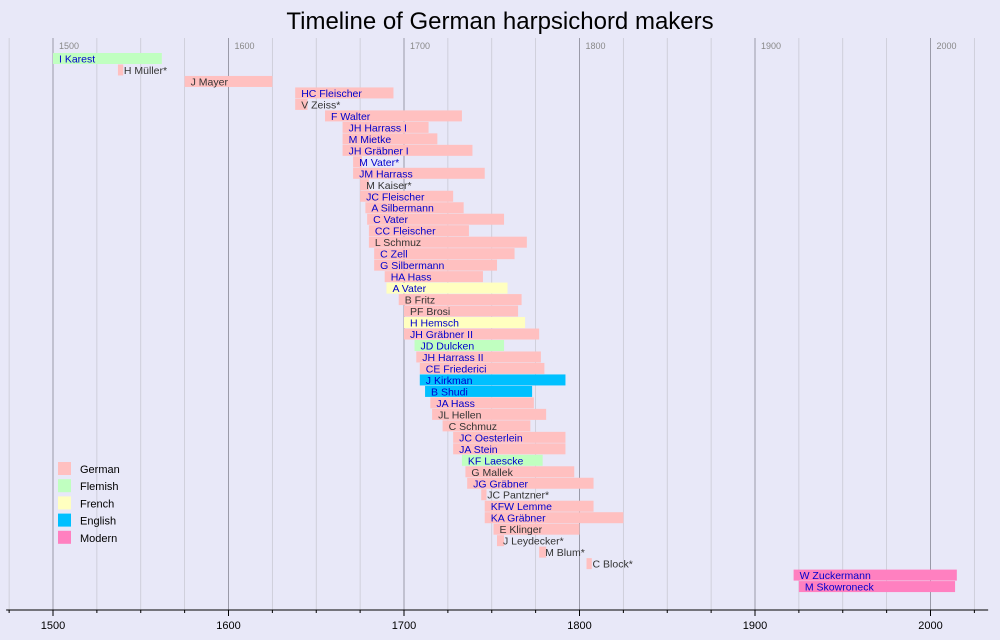  Describe the element at coordinates (596, 46) in the screenshot. I see `top-tick-label: 1800` at that location.